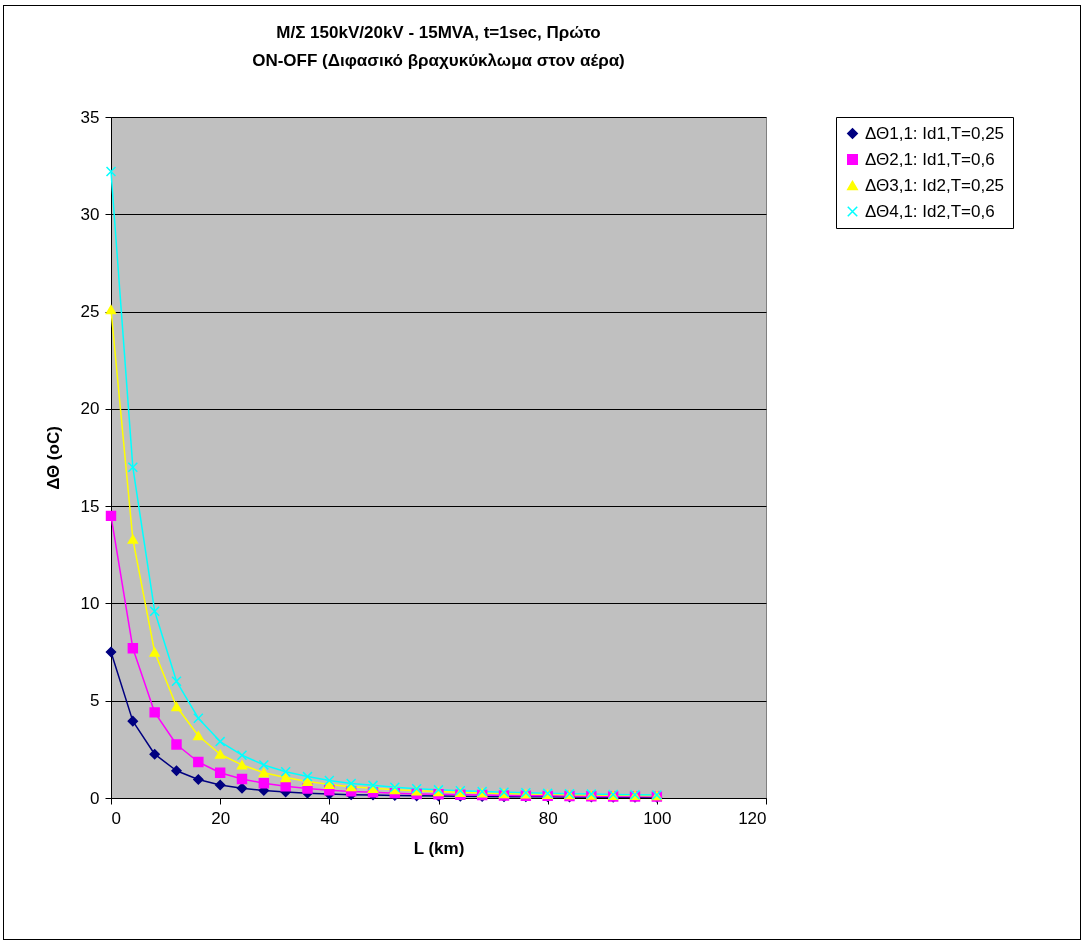 The image size is (1091, 948). What do you see at coordinates (116, 818) in the screenshot?
I see `x-tick-label: 0` at bounding box center [116, 818].